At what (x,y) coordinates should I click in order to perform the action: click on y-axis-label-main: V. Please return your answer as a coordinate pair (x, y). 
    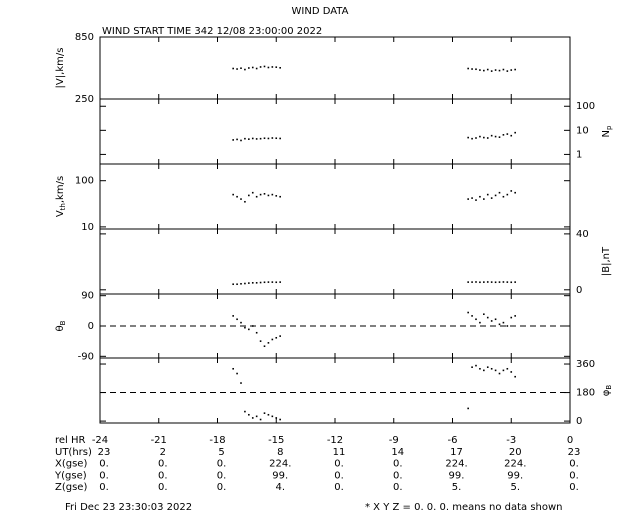
    Looking at the image, I should click on (60, 213).